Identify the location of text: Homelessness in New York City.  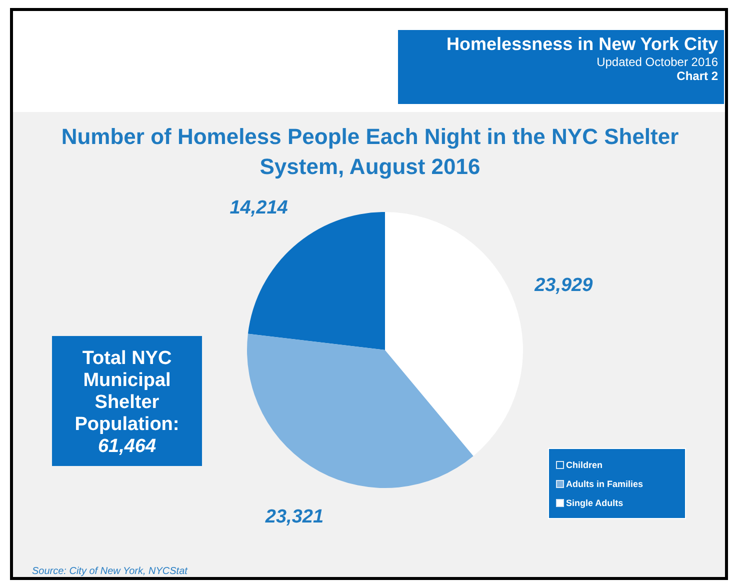
(582, 44).